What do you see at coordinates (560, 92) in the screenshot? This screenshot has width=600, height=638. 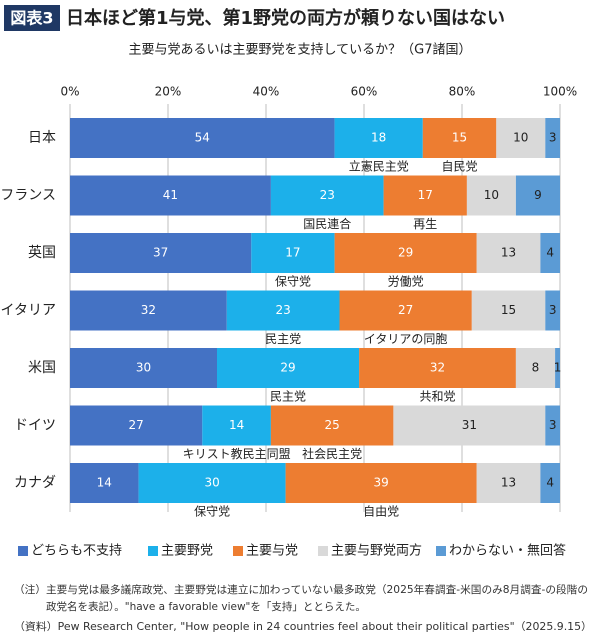 I see `x-tick-label: 100%` at bounding box center [560, 92].